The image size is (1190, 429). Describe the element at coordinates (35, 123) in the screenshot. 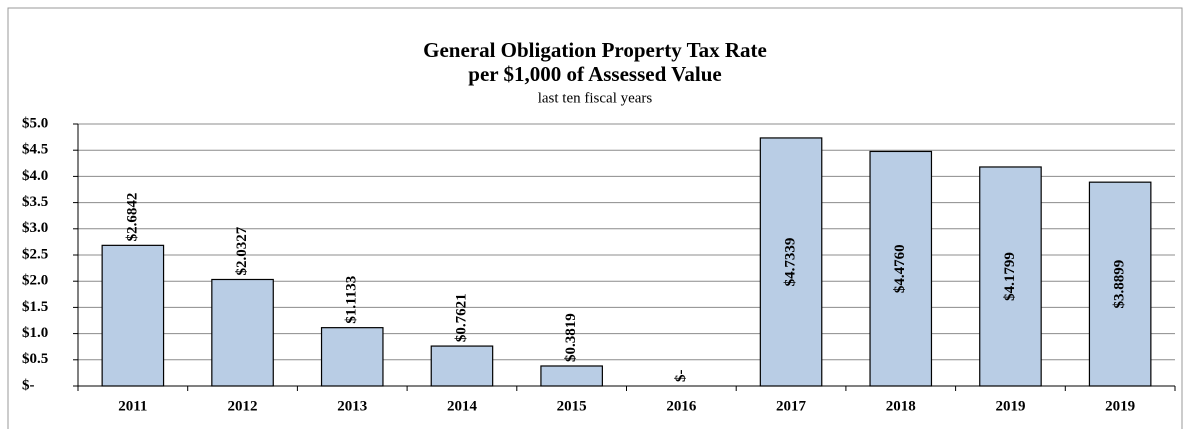

I see `y-tick-label: $5.0` at that location.